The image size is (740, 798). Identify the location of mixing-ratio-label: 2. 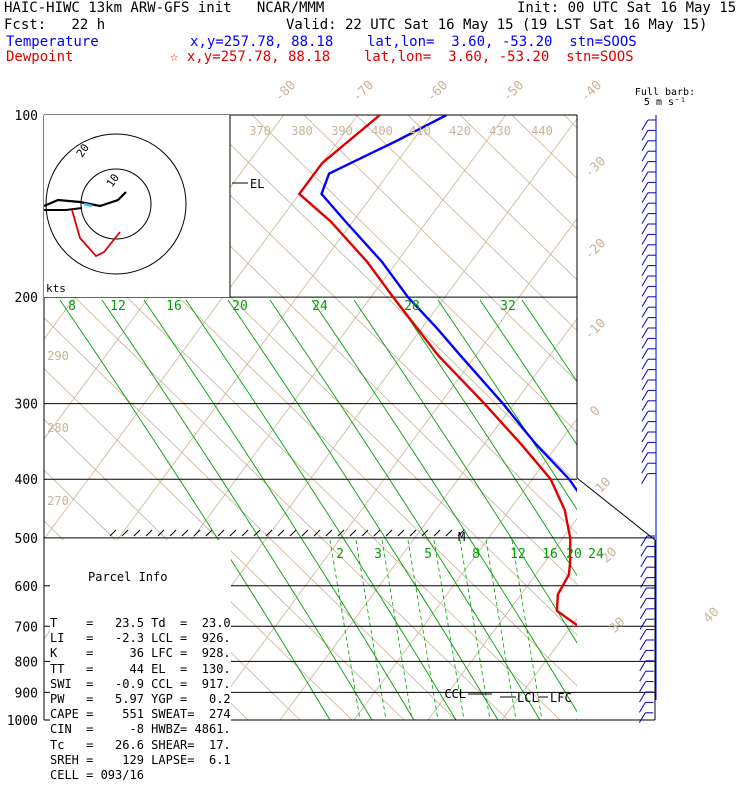
(340, 554).